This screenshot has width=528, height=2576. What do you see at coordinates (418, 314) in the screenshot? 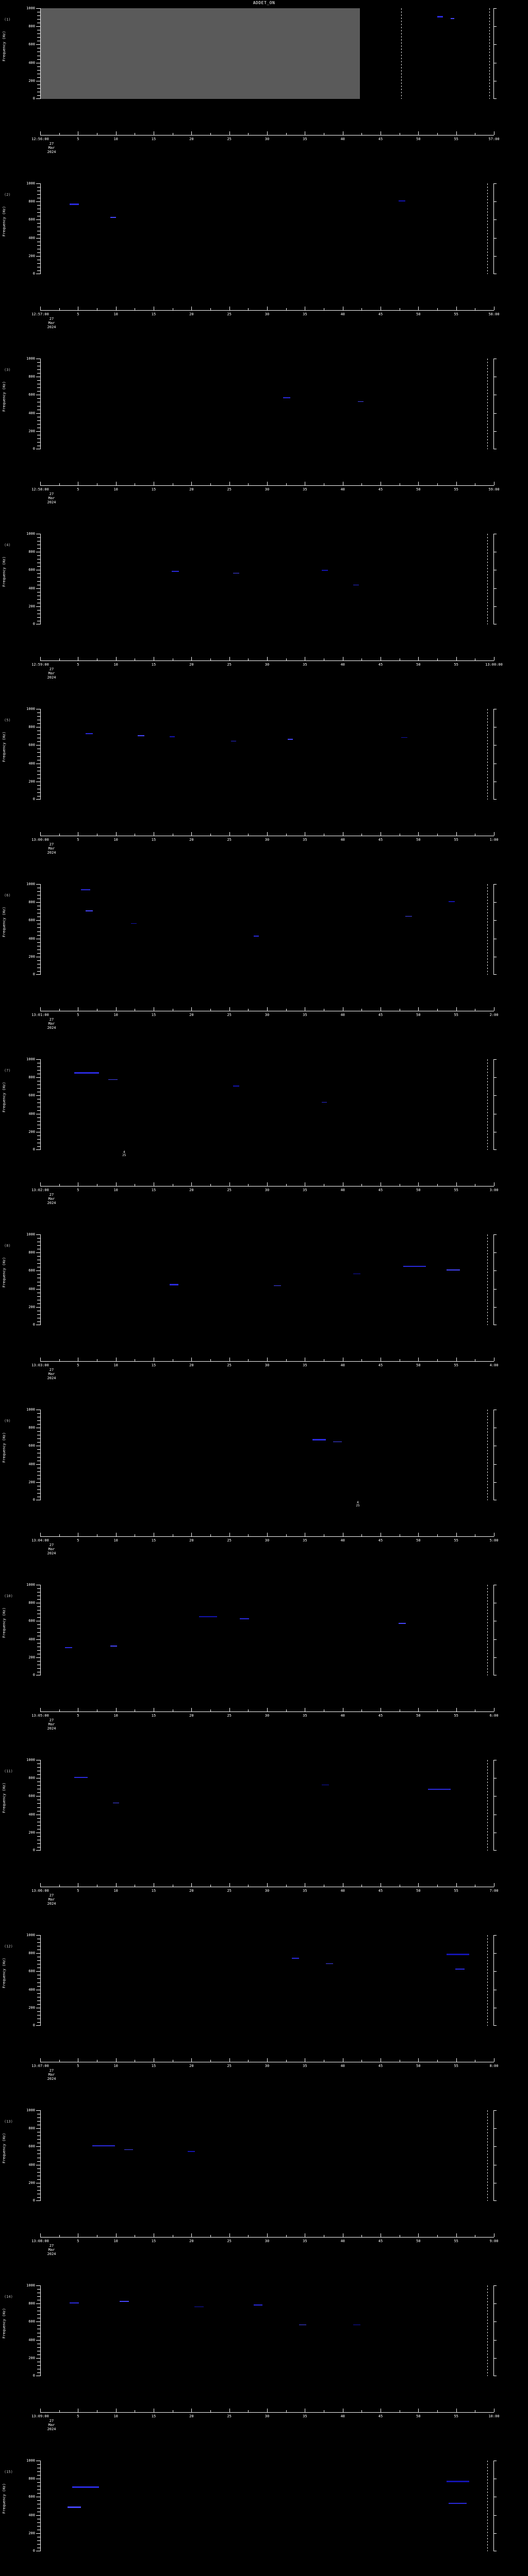
I see `x-tick-label: 50` at bounding box center [418, 314].